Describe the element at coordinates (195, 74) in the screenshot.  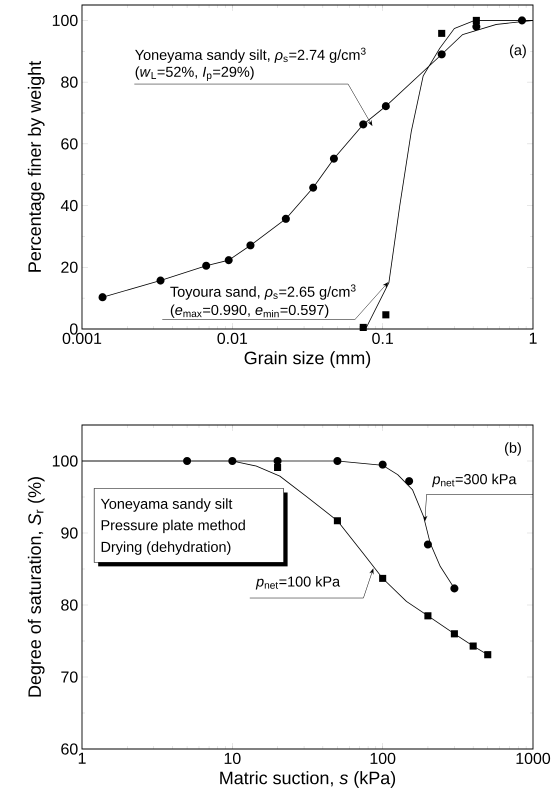
I see `annotation: (w$_{L}$=52%, I$_{p}$=29%)` at that location.